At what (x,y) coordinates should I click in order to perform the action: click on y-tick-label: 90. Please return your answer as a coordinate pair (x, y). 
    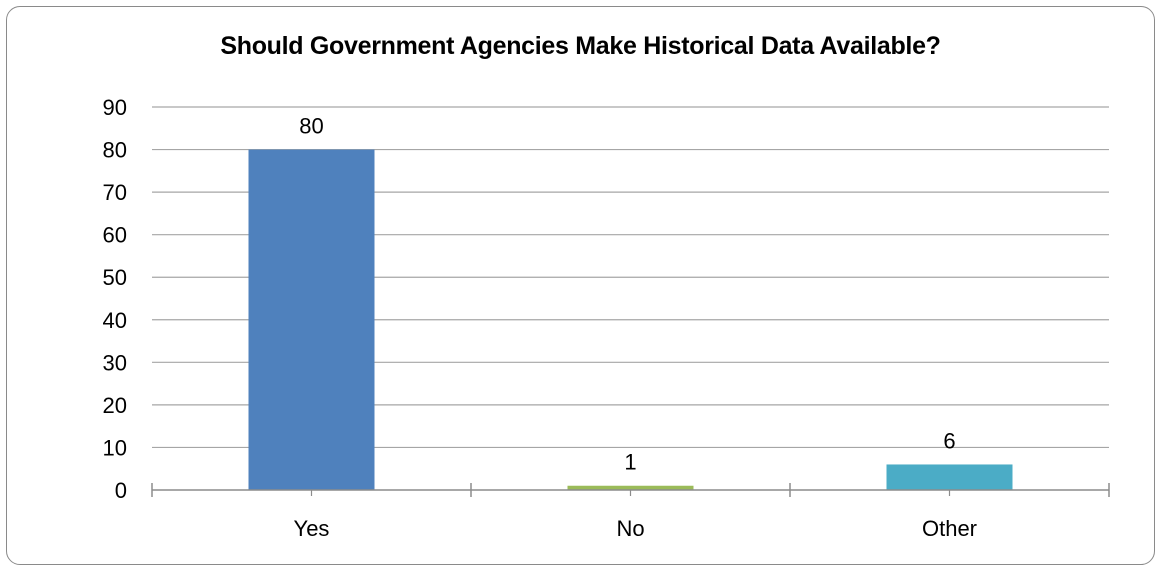
    Looking at the image, I should click on (115, 107).